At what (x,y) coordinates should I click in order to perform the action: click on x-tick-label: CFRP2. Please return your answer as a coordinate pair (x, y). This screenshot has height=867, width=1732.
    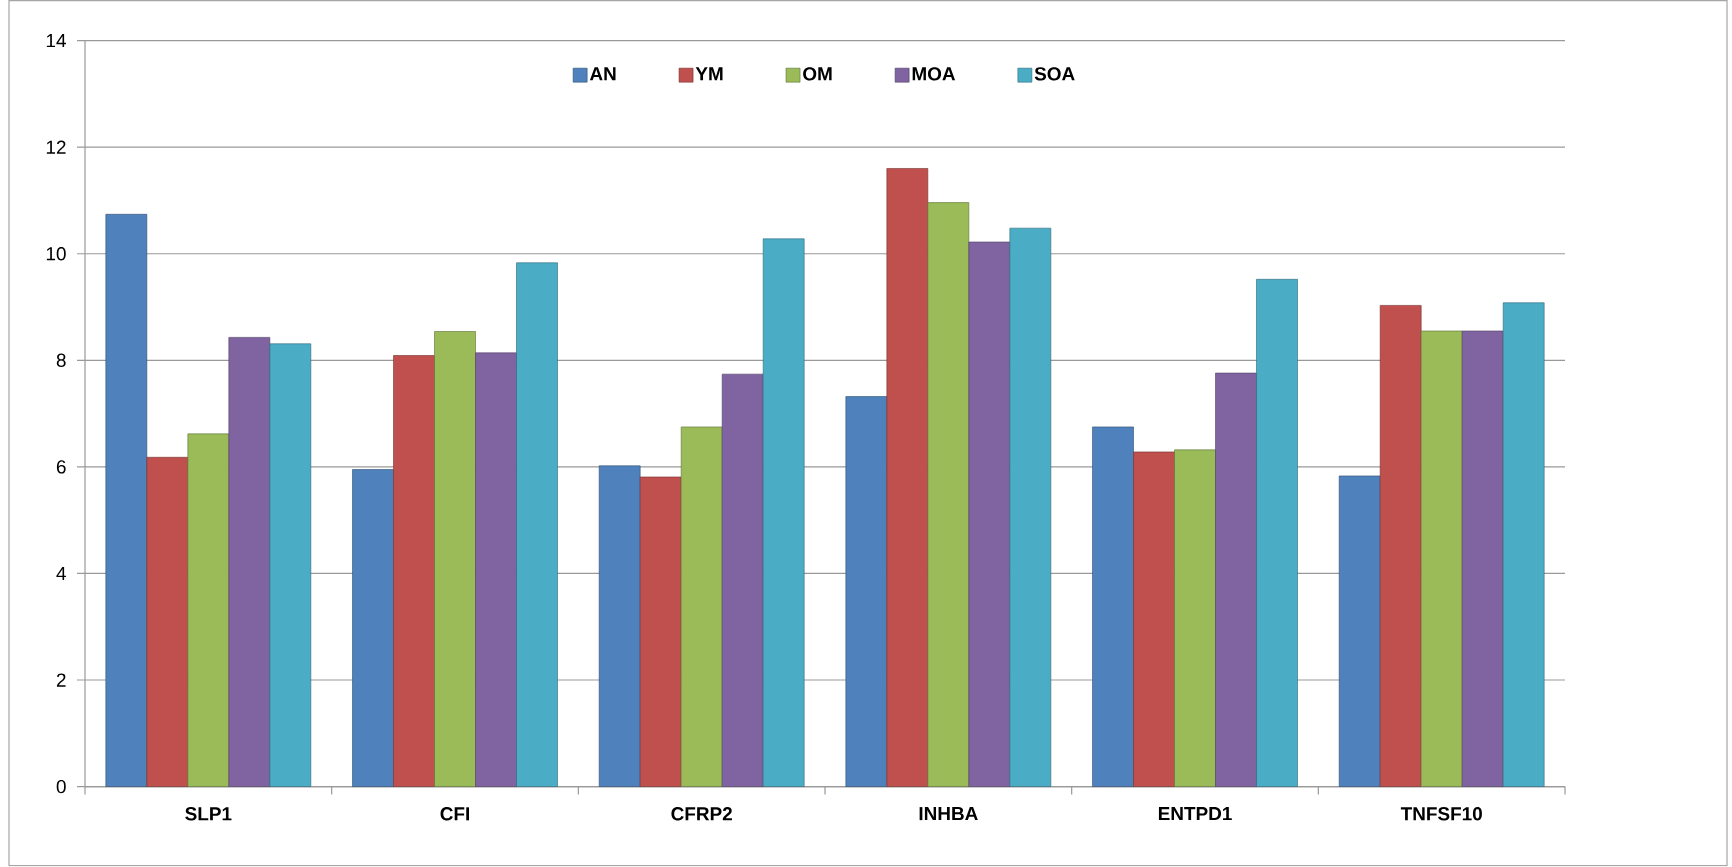
    Looking at the image, I should click on (701, 814).